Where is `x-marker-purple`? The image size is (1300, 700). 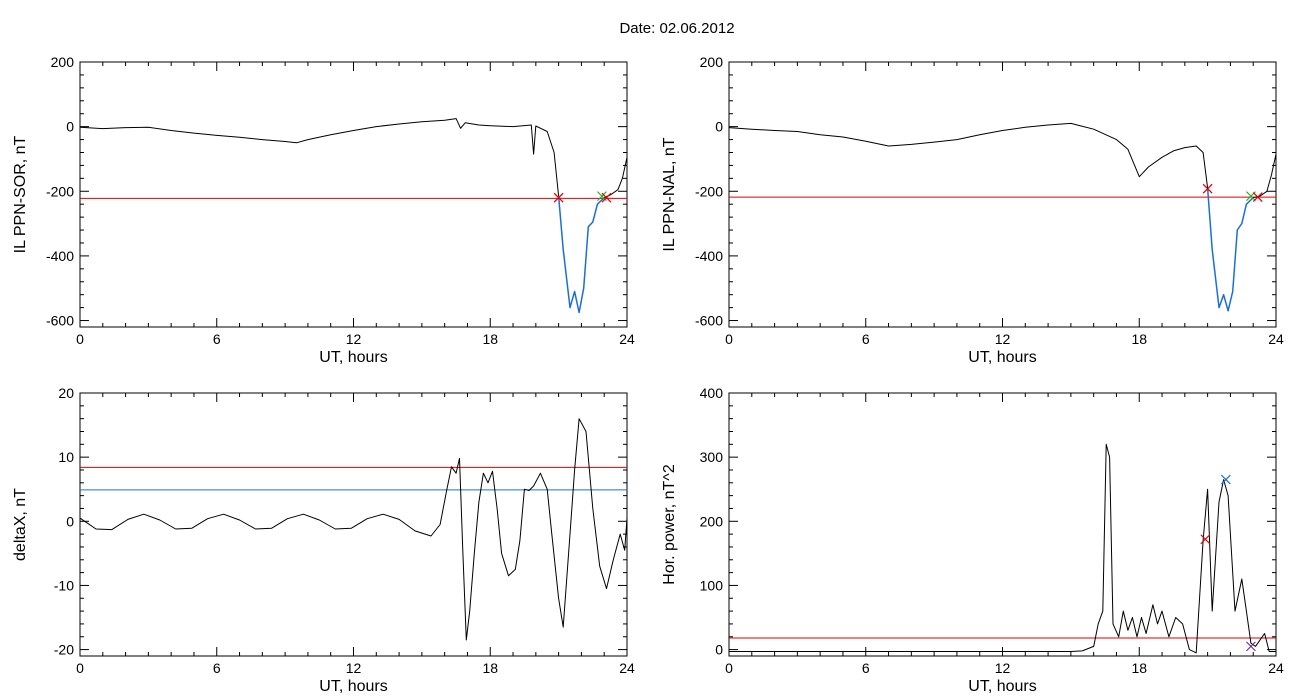 x-marker-purple is located at coordinates (1251, 646).